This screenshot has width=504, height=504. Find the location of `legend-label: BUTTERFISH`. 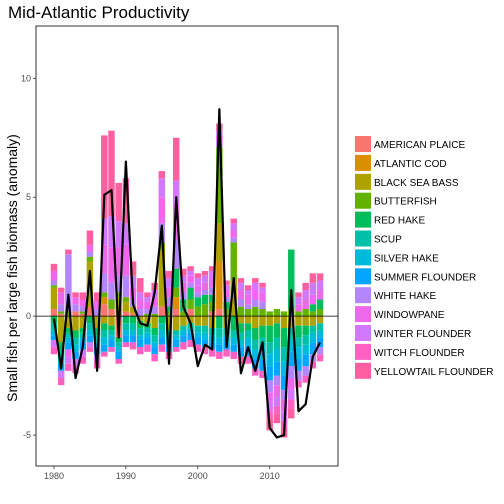

legend-label: BUTTERFISH is located at coordinates (405, 202).